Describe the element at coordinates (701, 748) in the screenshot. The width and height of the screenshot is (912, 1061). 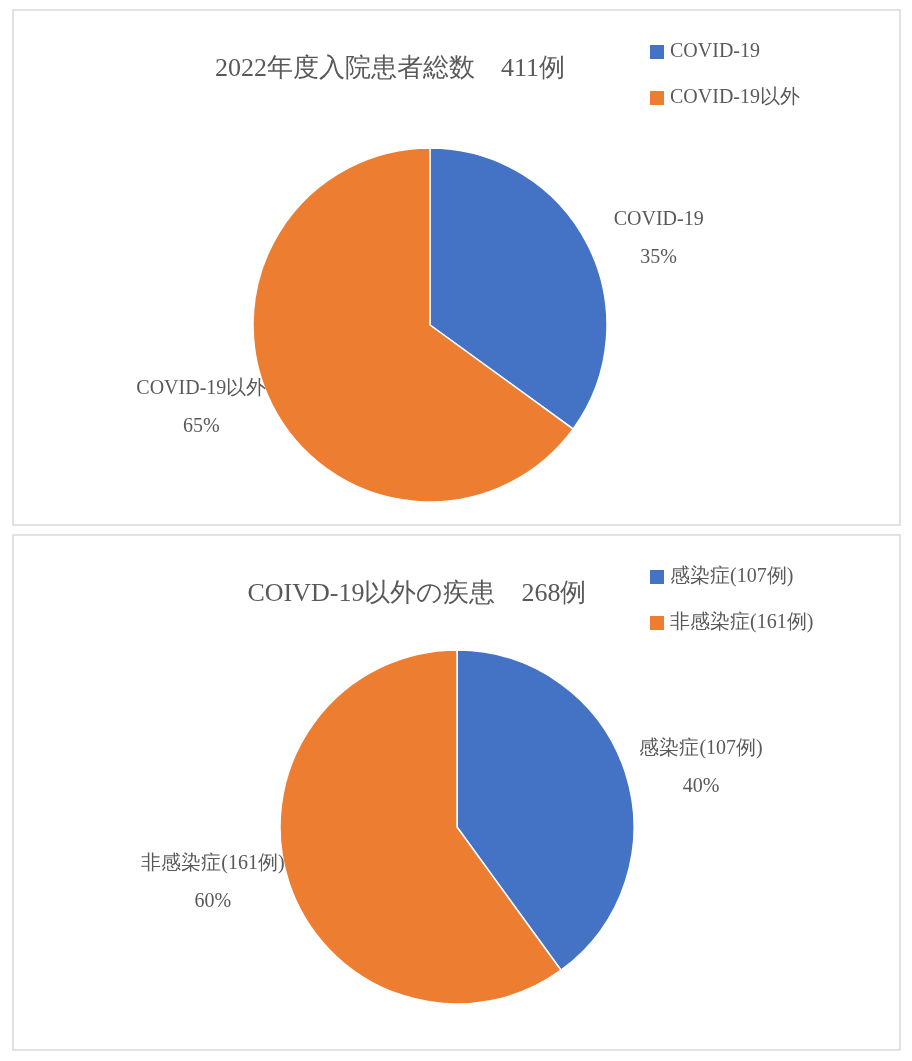
I see `slice-label: 感染症(107例)` at that location.